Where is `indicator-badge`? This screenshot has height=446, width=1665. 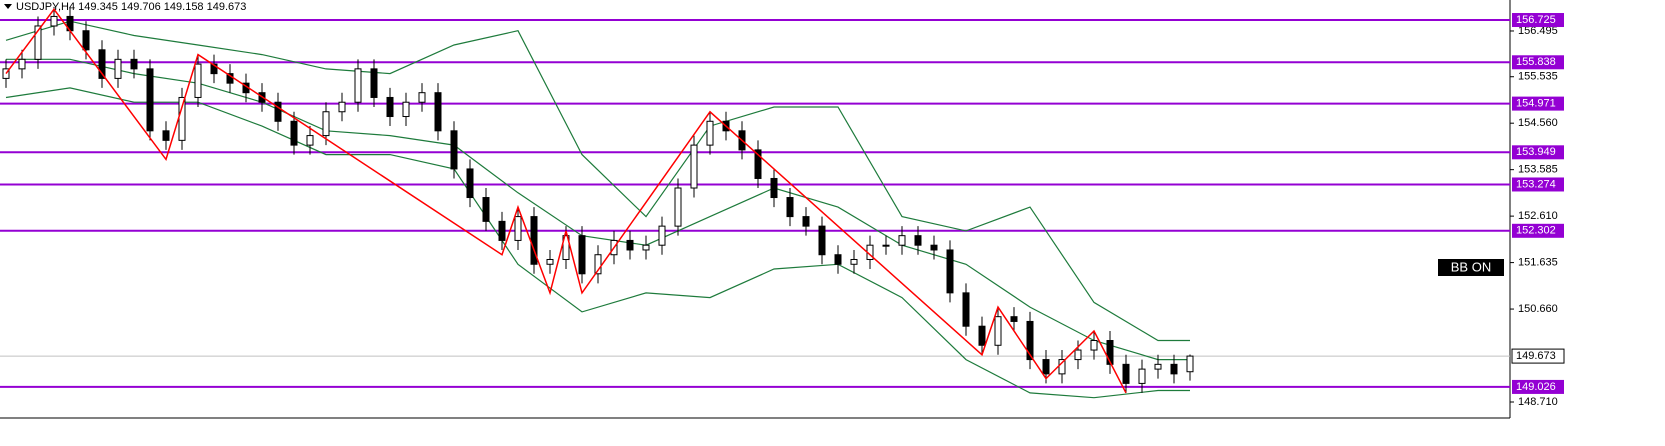
indicator-badge is located at coordinates (1471, 267).